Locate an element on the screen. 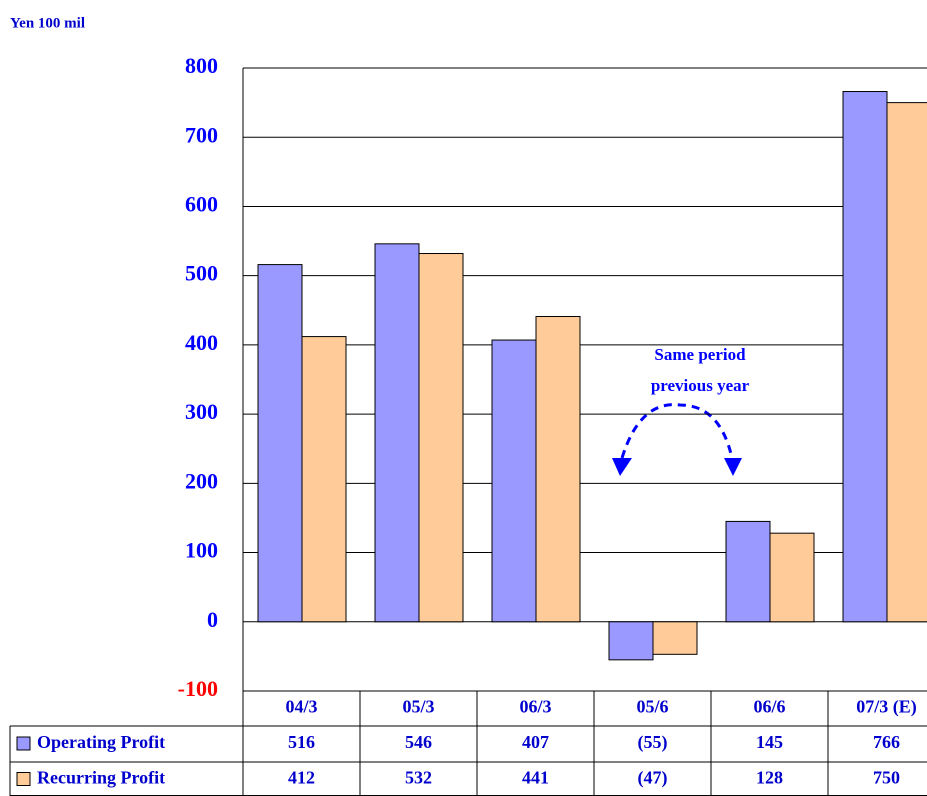  annotation: previous year is located at coordinates (700, 385).